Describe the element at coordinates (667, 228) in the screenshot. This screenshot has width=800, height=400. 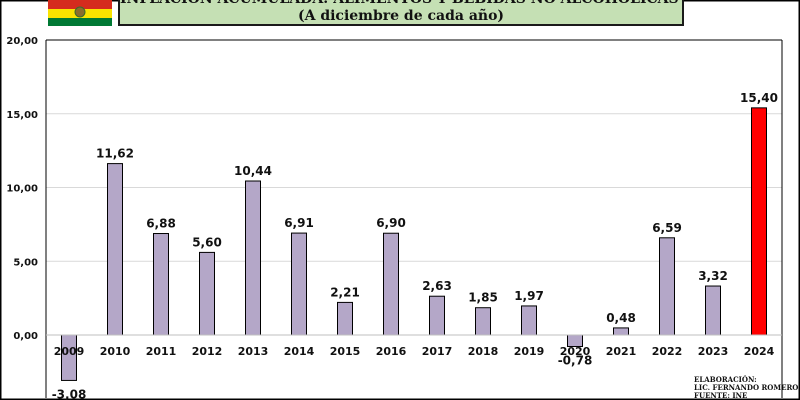
I see `data-label: 6,59` at that location.